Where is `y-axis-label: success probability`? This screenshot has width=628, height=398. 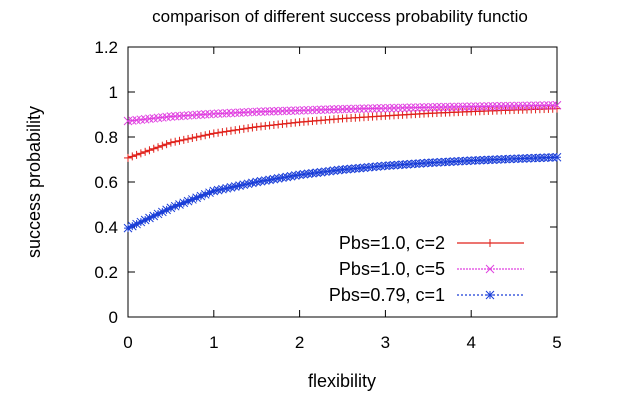
y-axis-label: success probability is located at coordinates (34, 182).